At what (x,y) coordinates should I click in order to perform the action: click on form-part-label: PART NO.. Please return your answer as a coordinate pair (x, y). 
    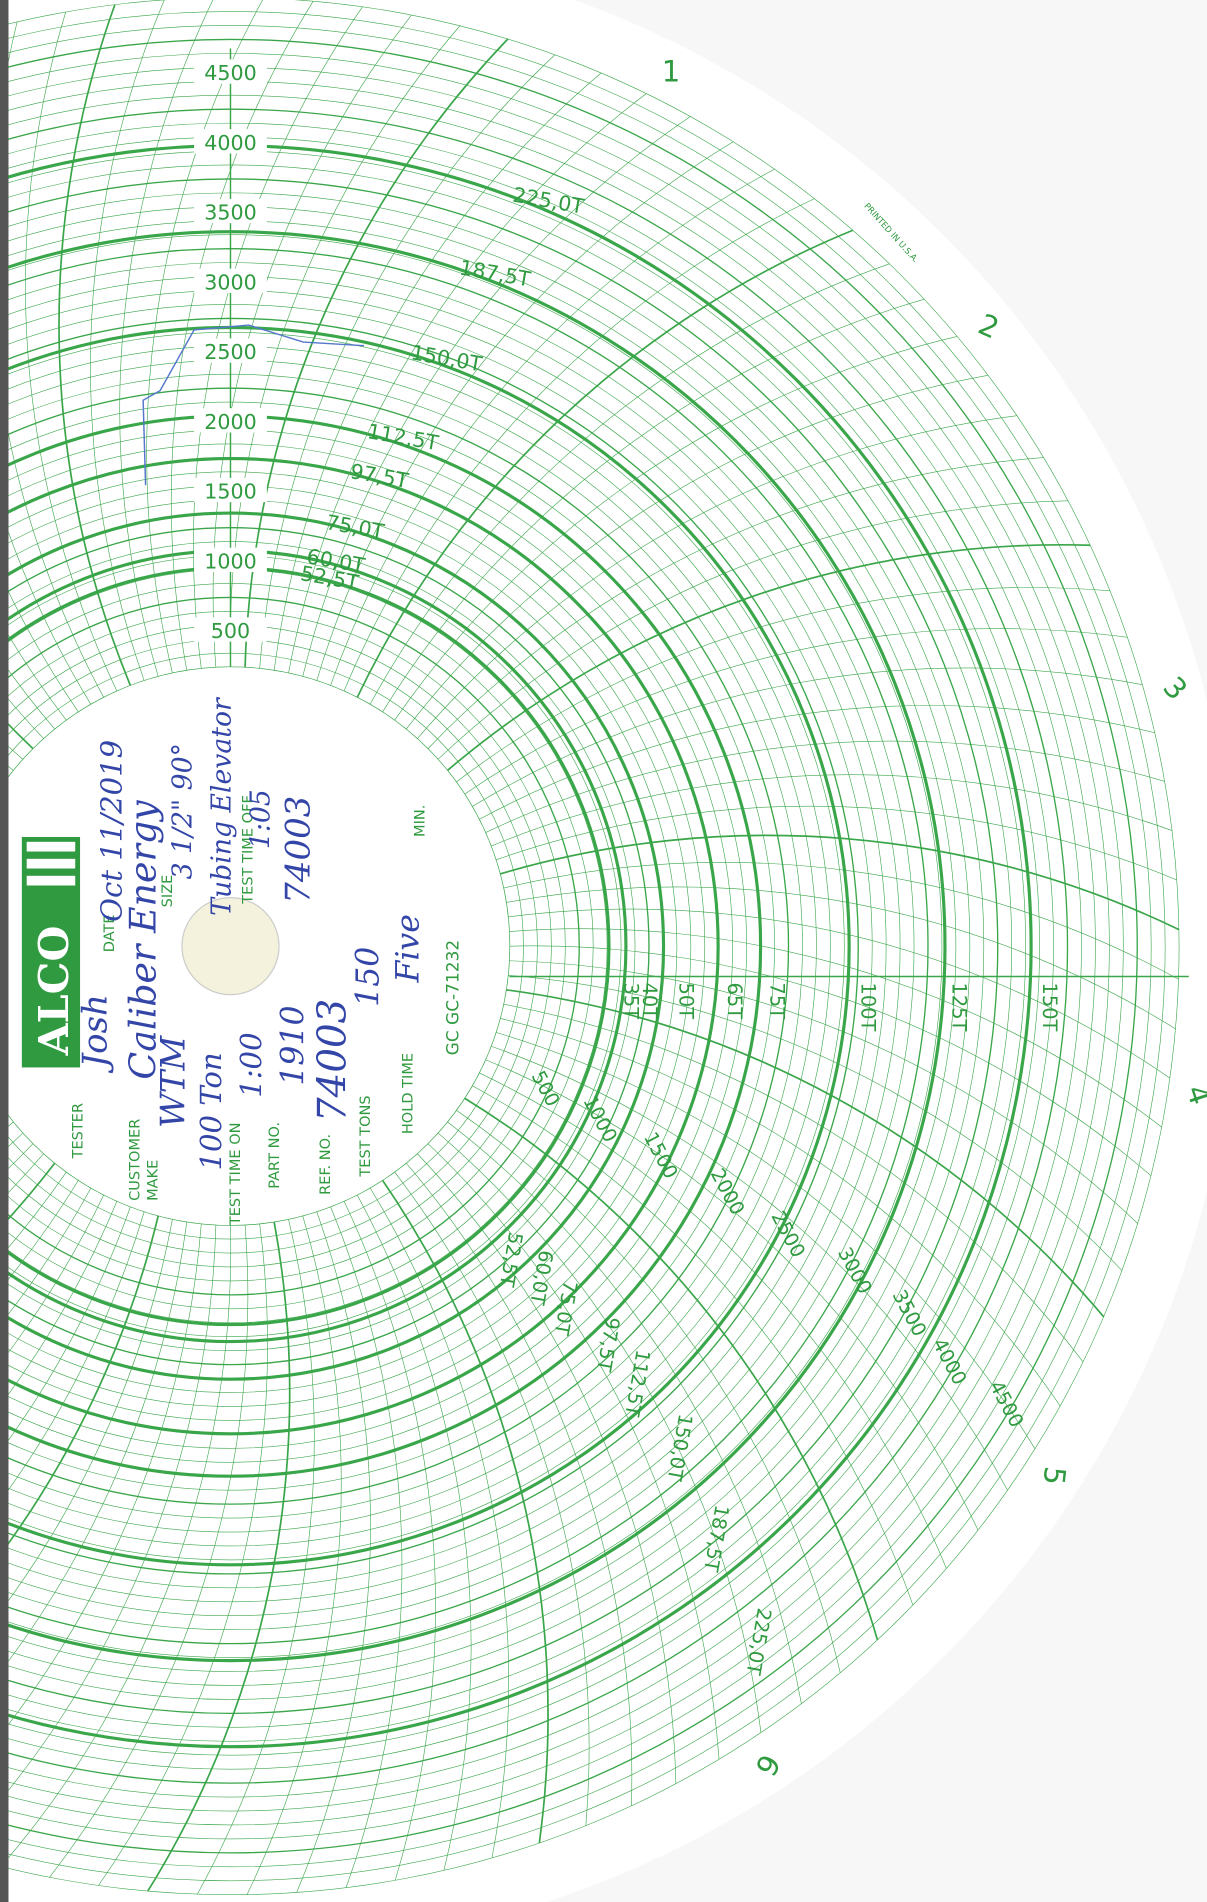
    Looking at the image, I should click on (274, 1155).